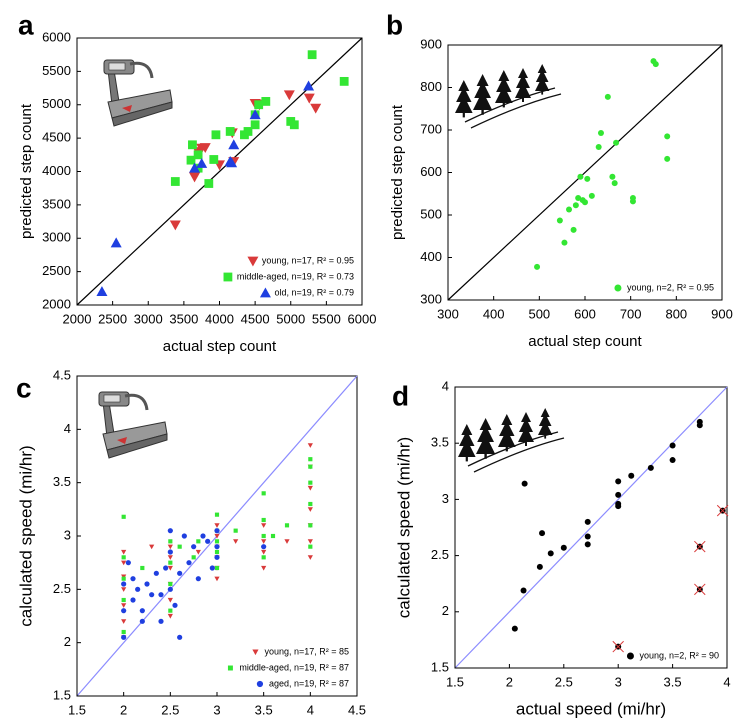 Image resolution: width=733 pixels, height=719 pixels. What do you see at coordinates (440, 442) in the screenshot?
I see `y-tick-label: 3.5` at bounding box center [440, 442].